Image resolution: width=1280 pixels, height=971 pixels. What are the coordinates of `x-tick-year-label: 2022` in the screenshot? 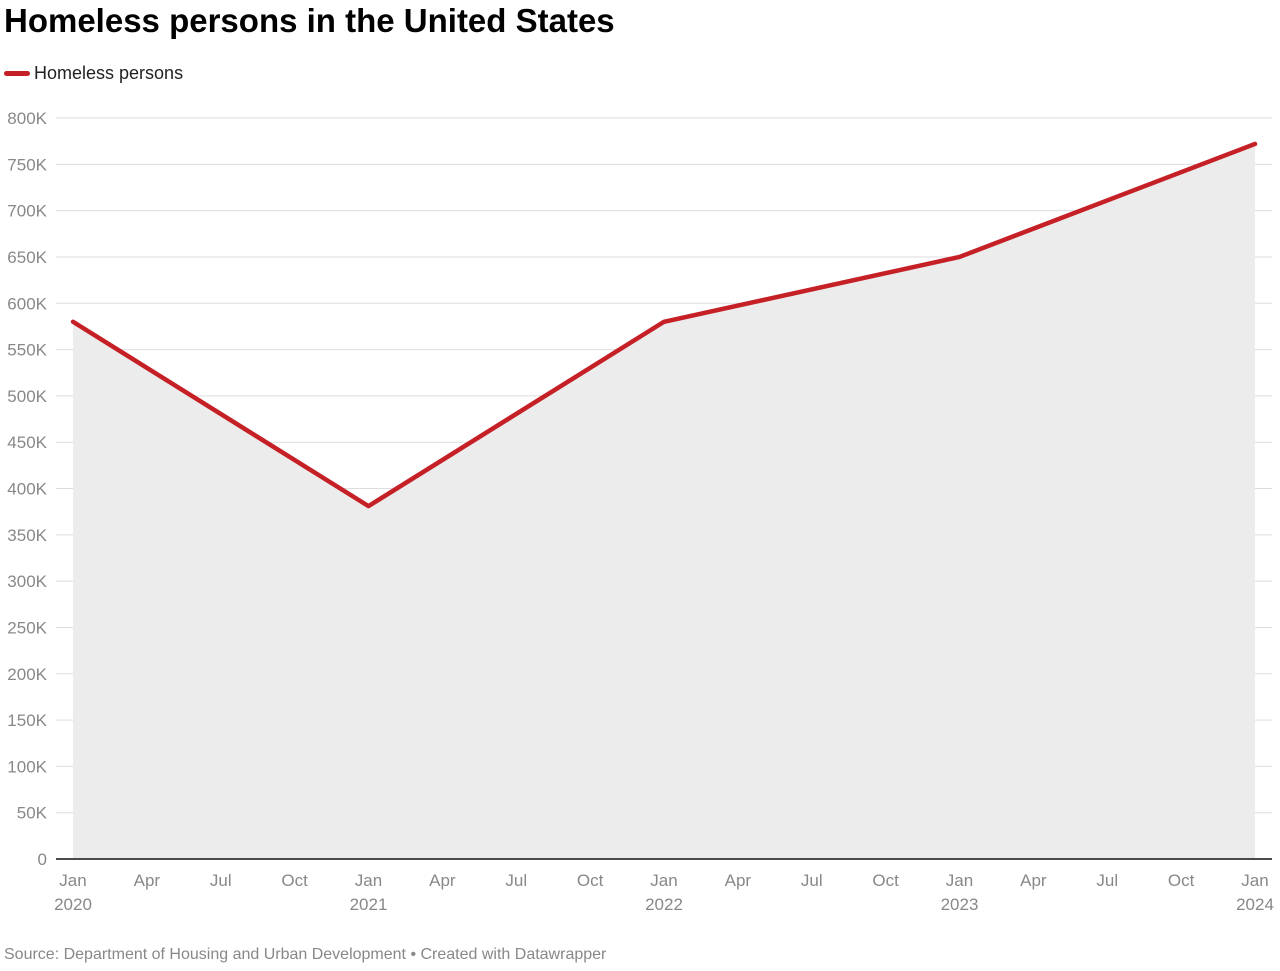 It's located at (664, 904).